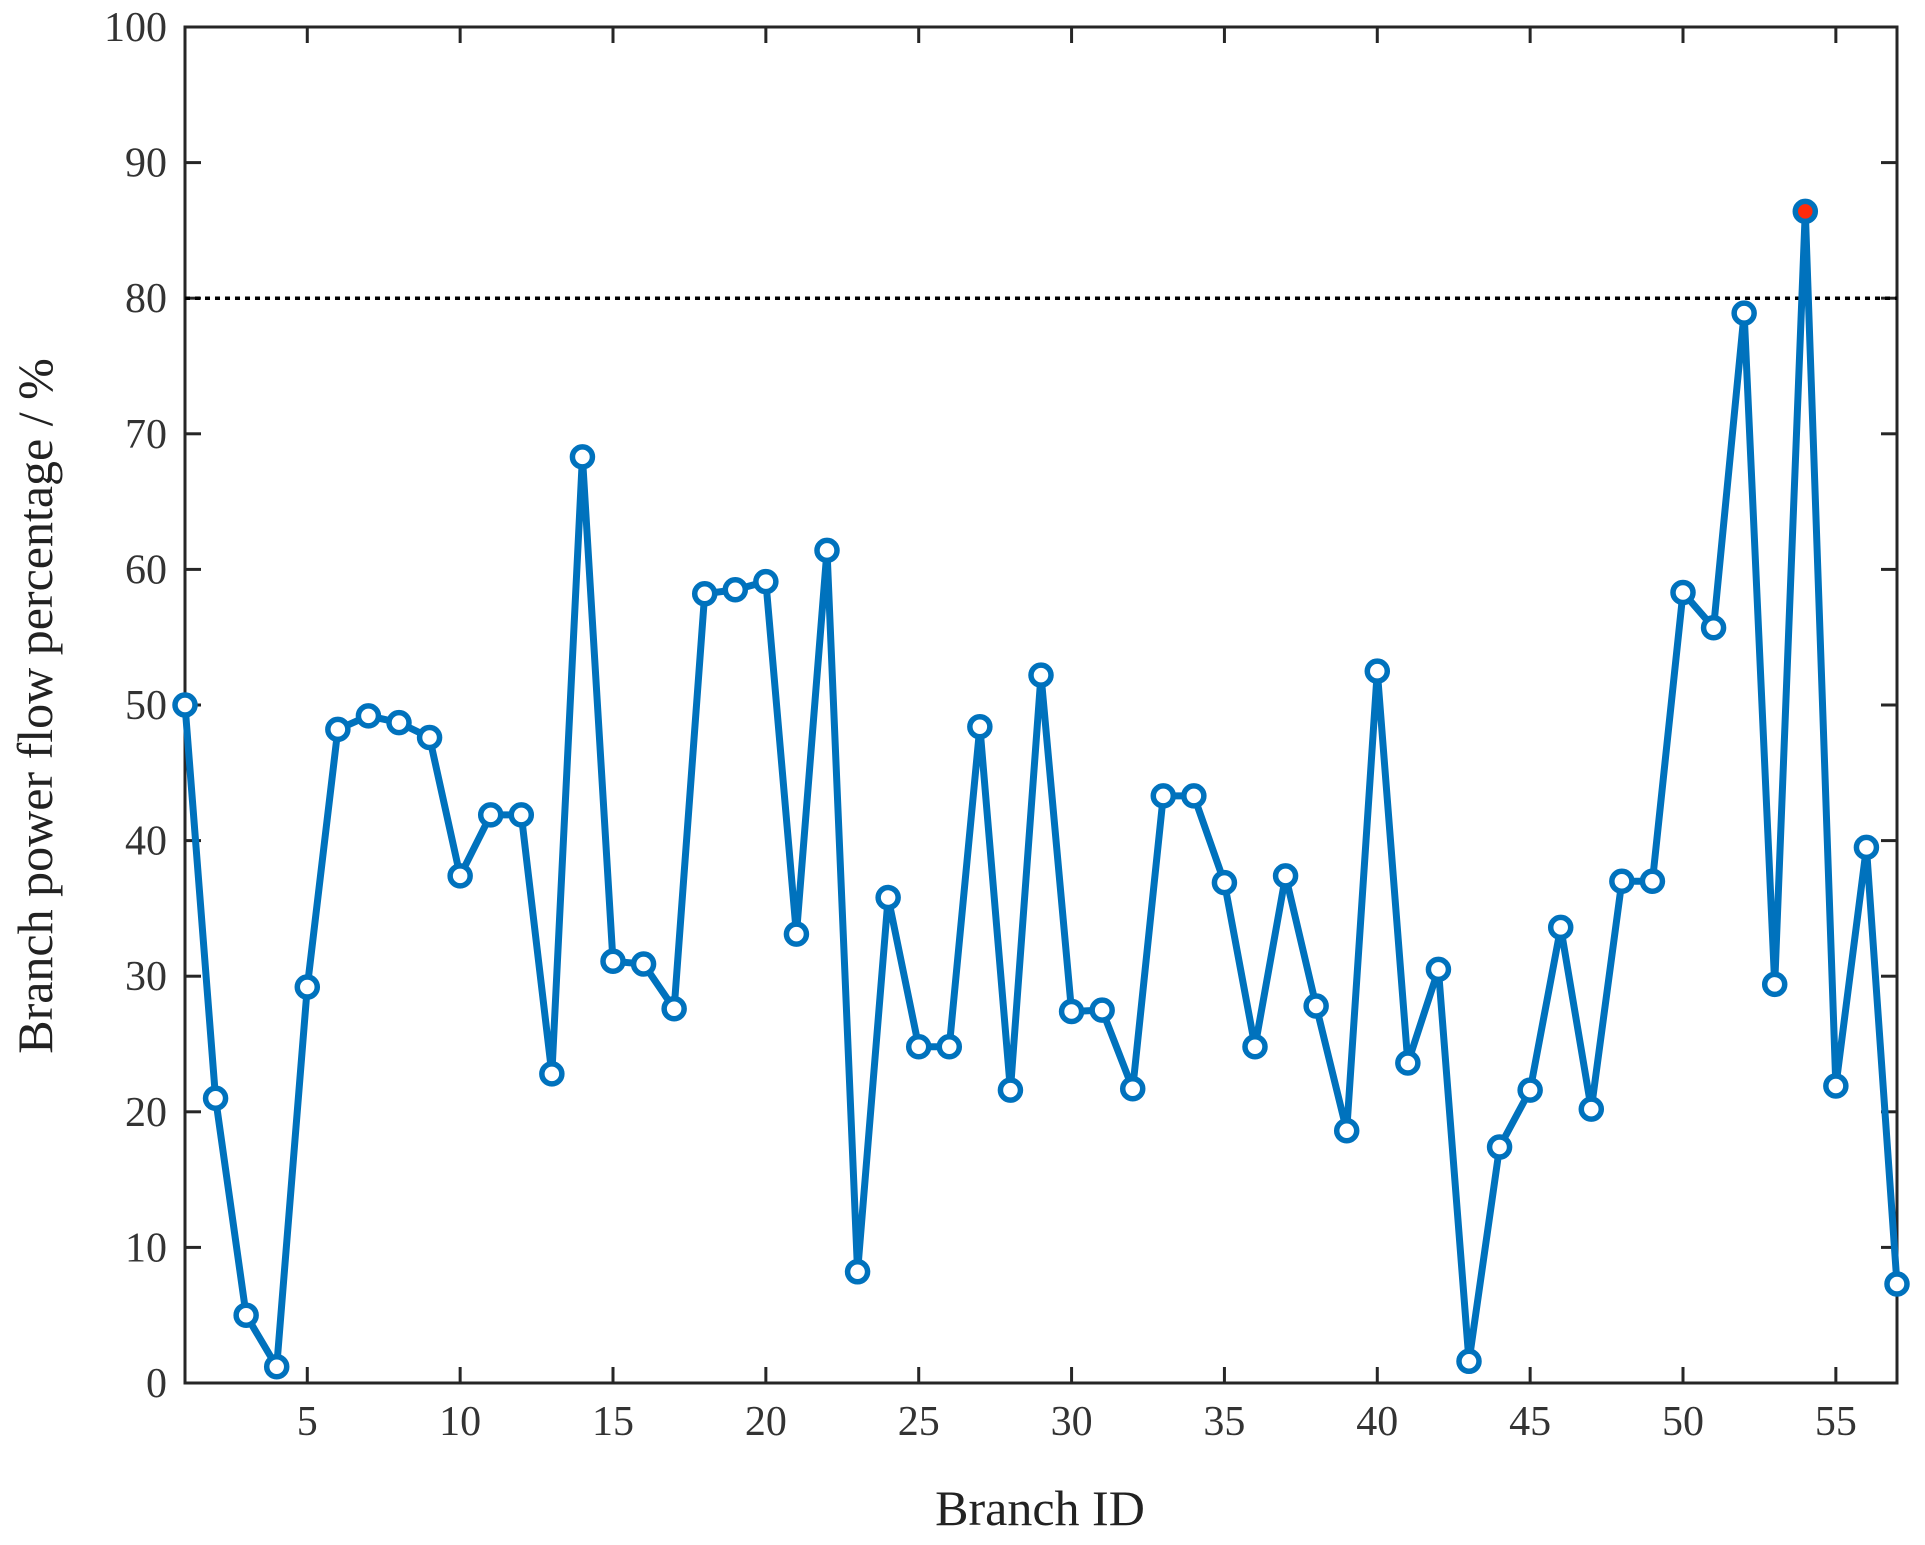 This screenshot has height=1545, width=1925. What do you see at coordinates (146, 570) in the screenshot?
I see `y-tick-label: 60` at bounding box center [146, 570].